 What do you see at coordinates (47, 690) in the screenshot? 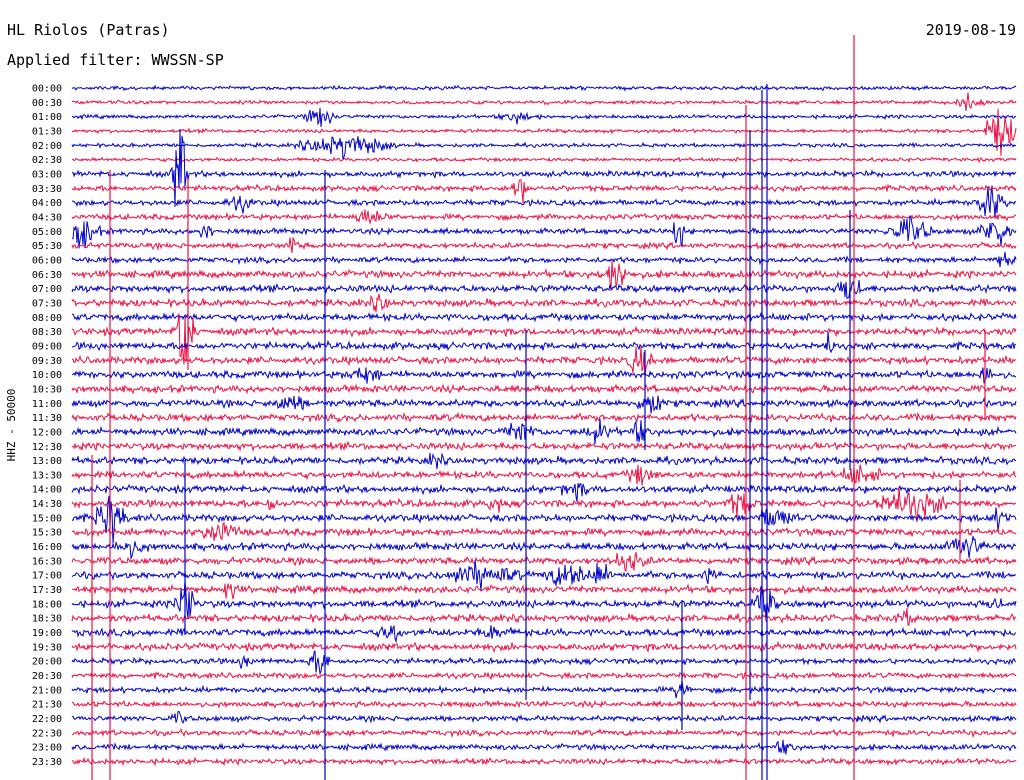
I see `y-tick-label: 21:00` at bounding box center [47, 690].